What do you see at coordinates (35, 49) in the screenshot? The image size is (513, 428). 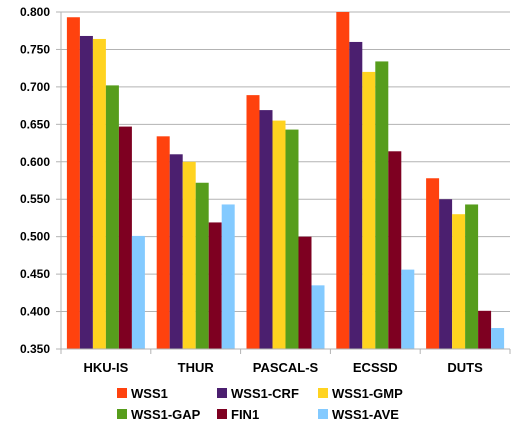 I see `y-tick-label: 0.750` at bounding box center [35, 49].